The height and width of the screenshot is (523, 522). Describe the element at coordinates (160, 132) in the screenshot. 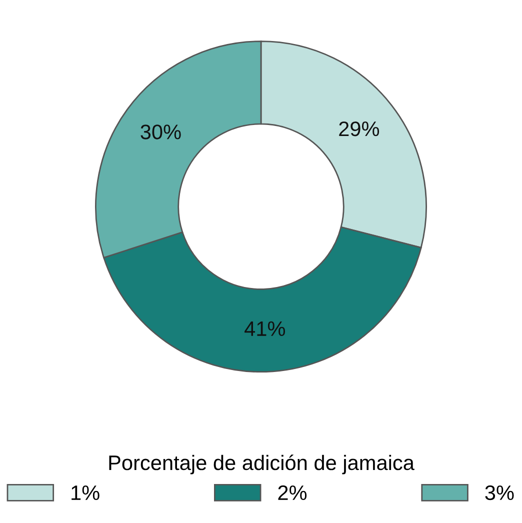

I see `data-label: 30%` at that location.